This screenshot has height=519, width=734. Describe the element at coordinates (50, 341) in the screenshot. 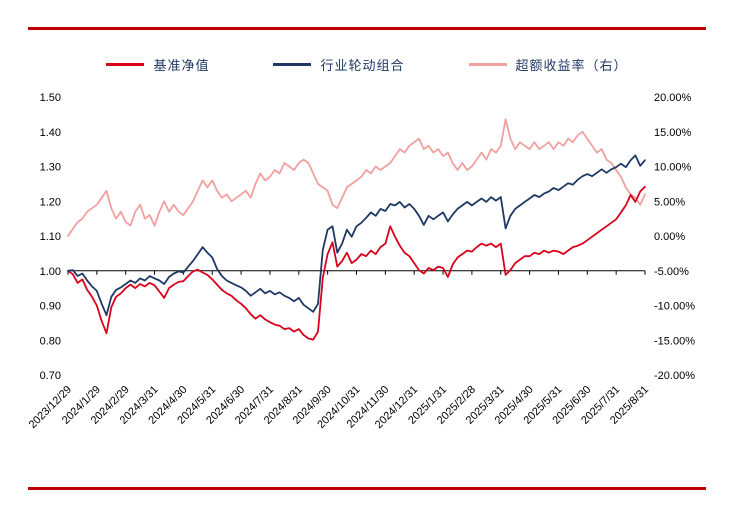

I see `left-axis-tick-label: 0.80` at that location.